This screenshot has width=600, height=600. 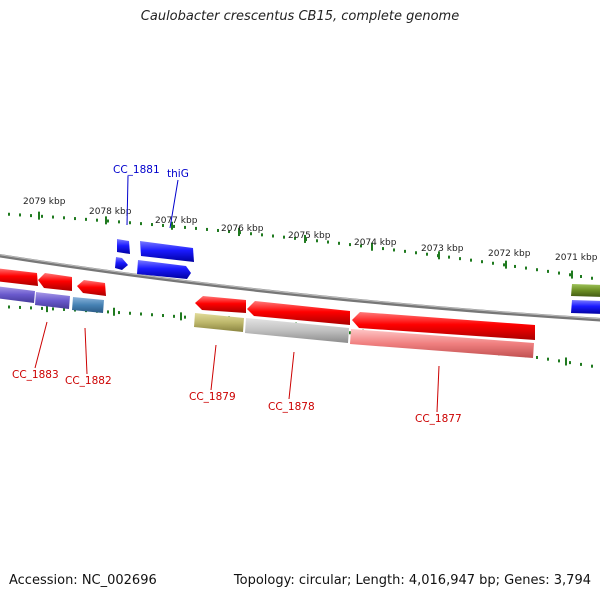 I want to click on scale-label: 2078 kbp, so click(x=110, y=212).